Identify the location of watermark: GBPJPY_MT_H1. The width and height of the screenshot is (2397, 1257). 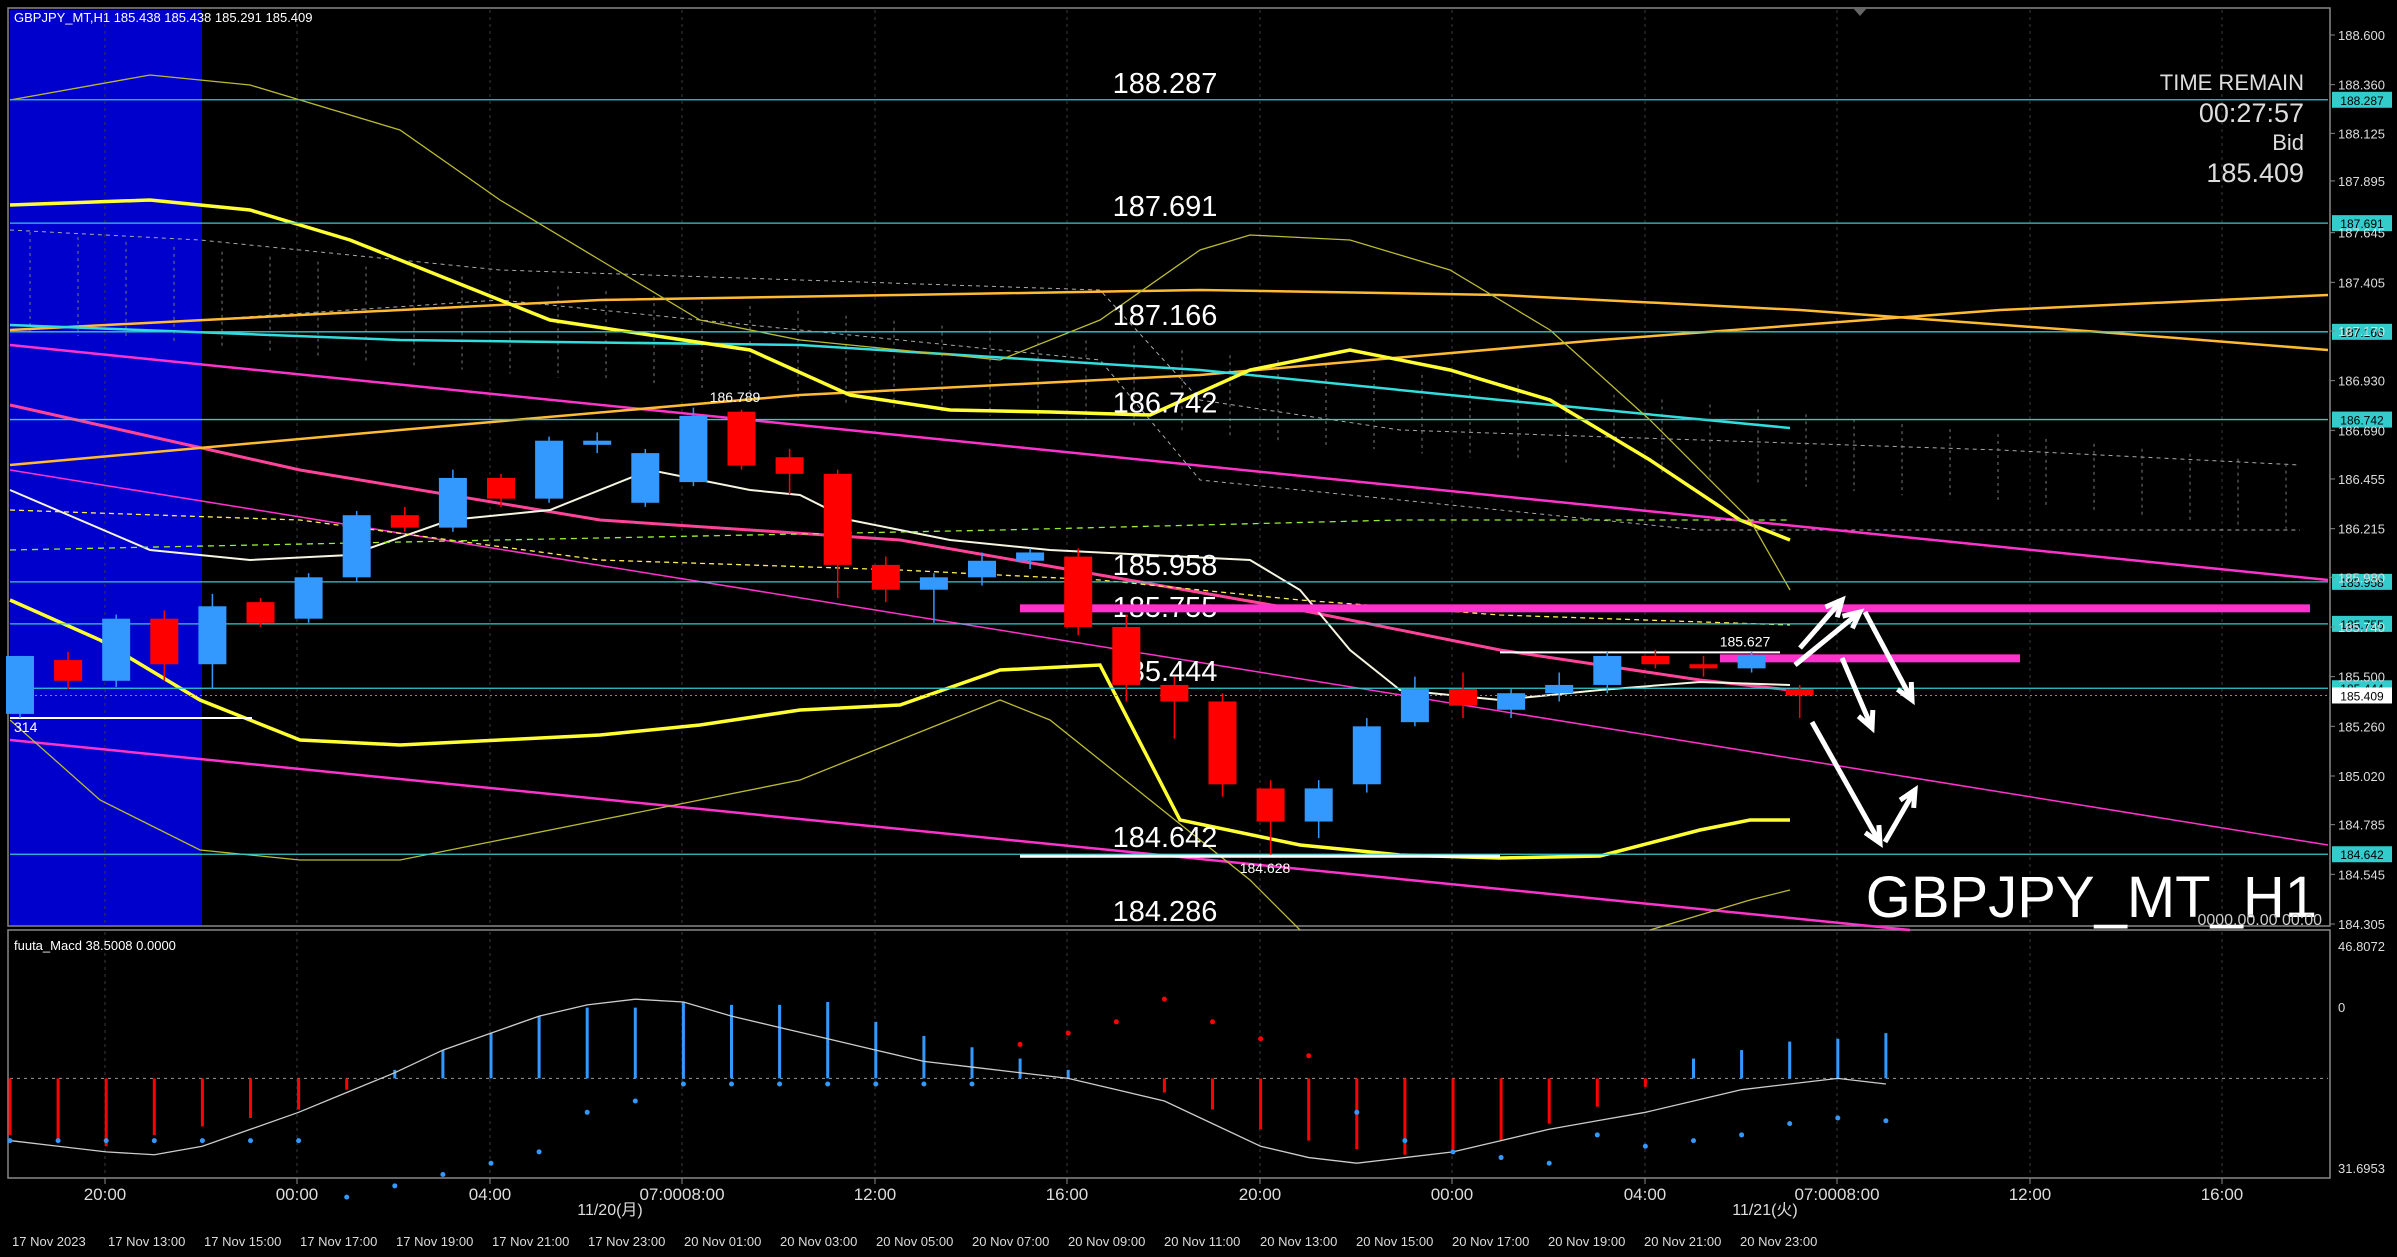
(2091, 897).